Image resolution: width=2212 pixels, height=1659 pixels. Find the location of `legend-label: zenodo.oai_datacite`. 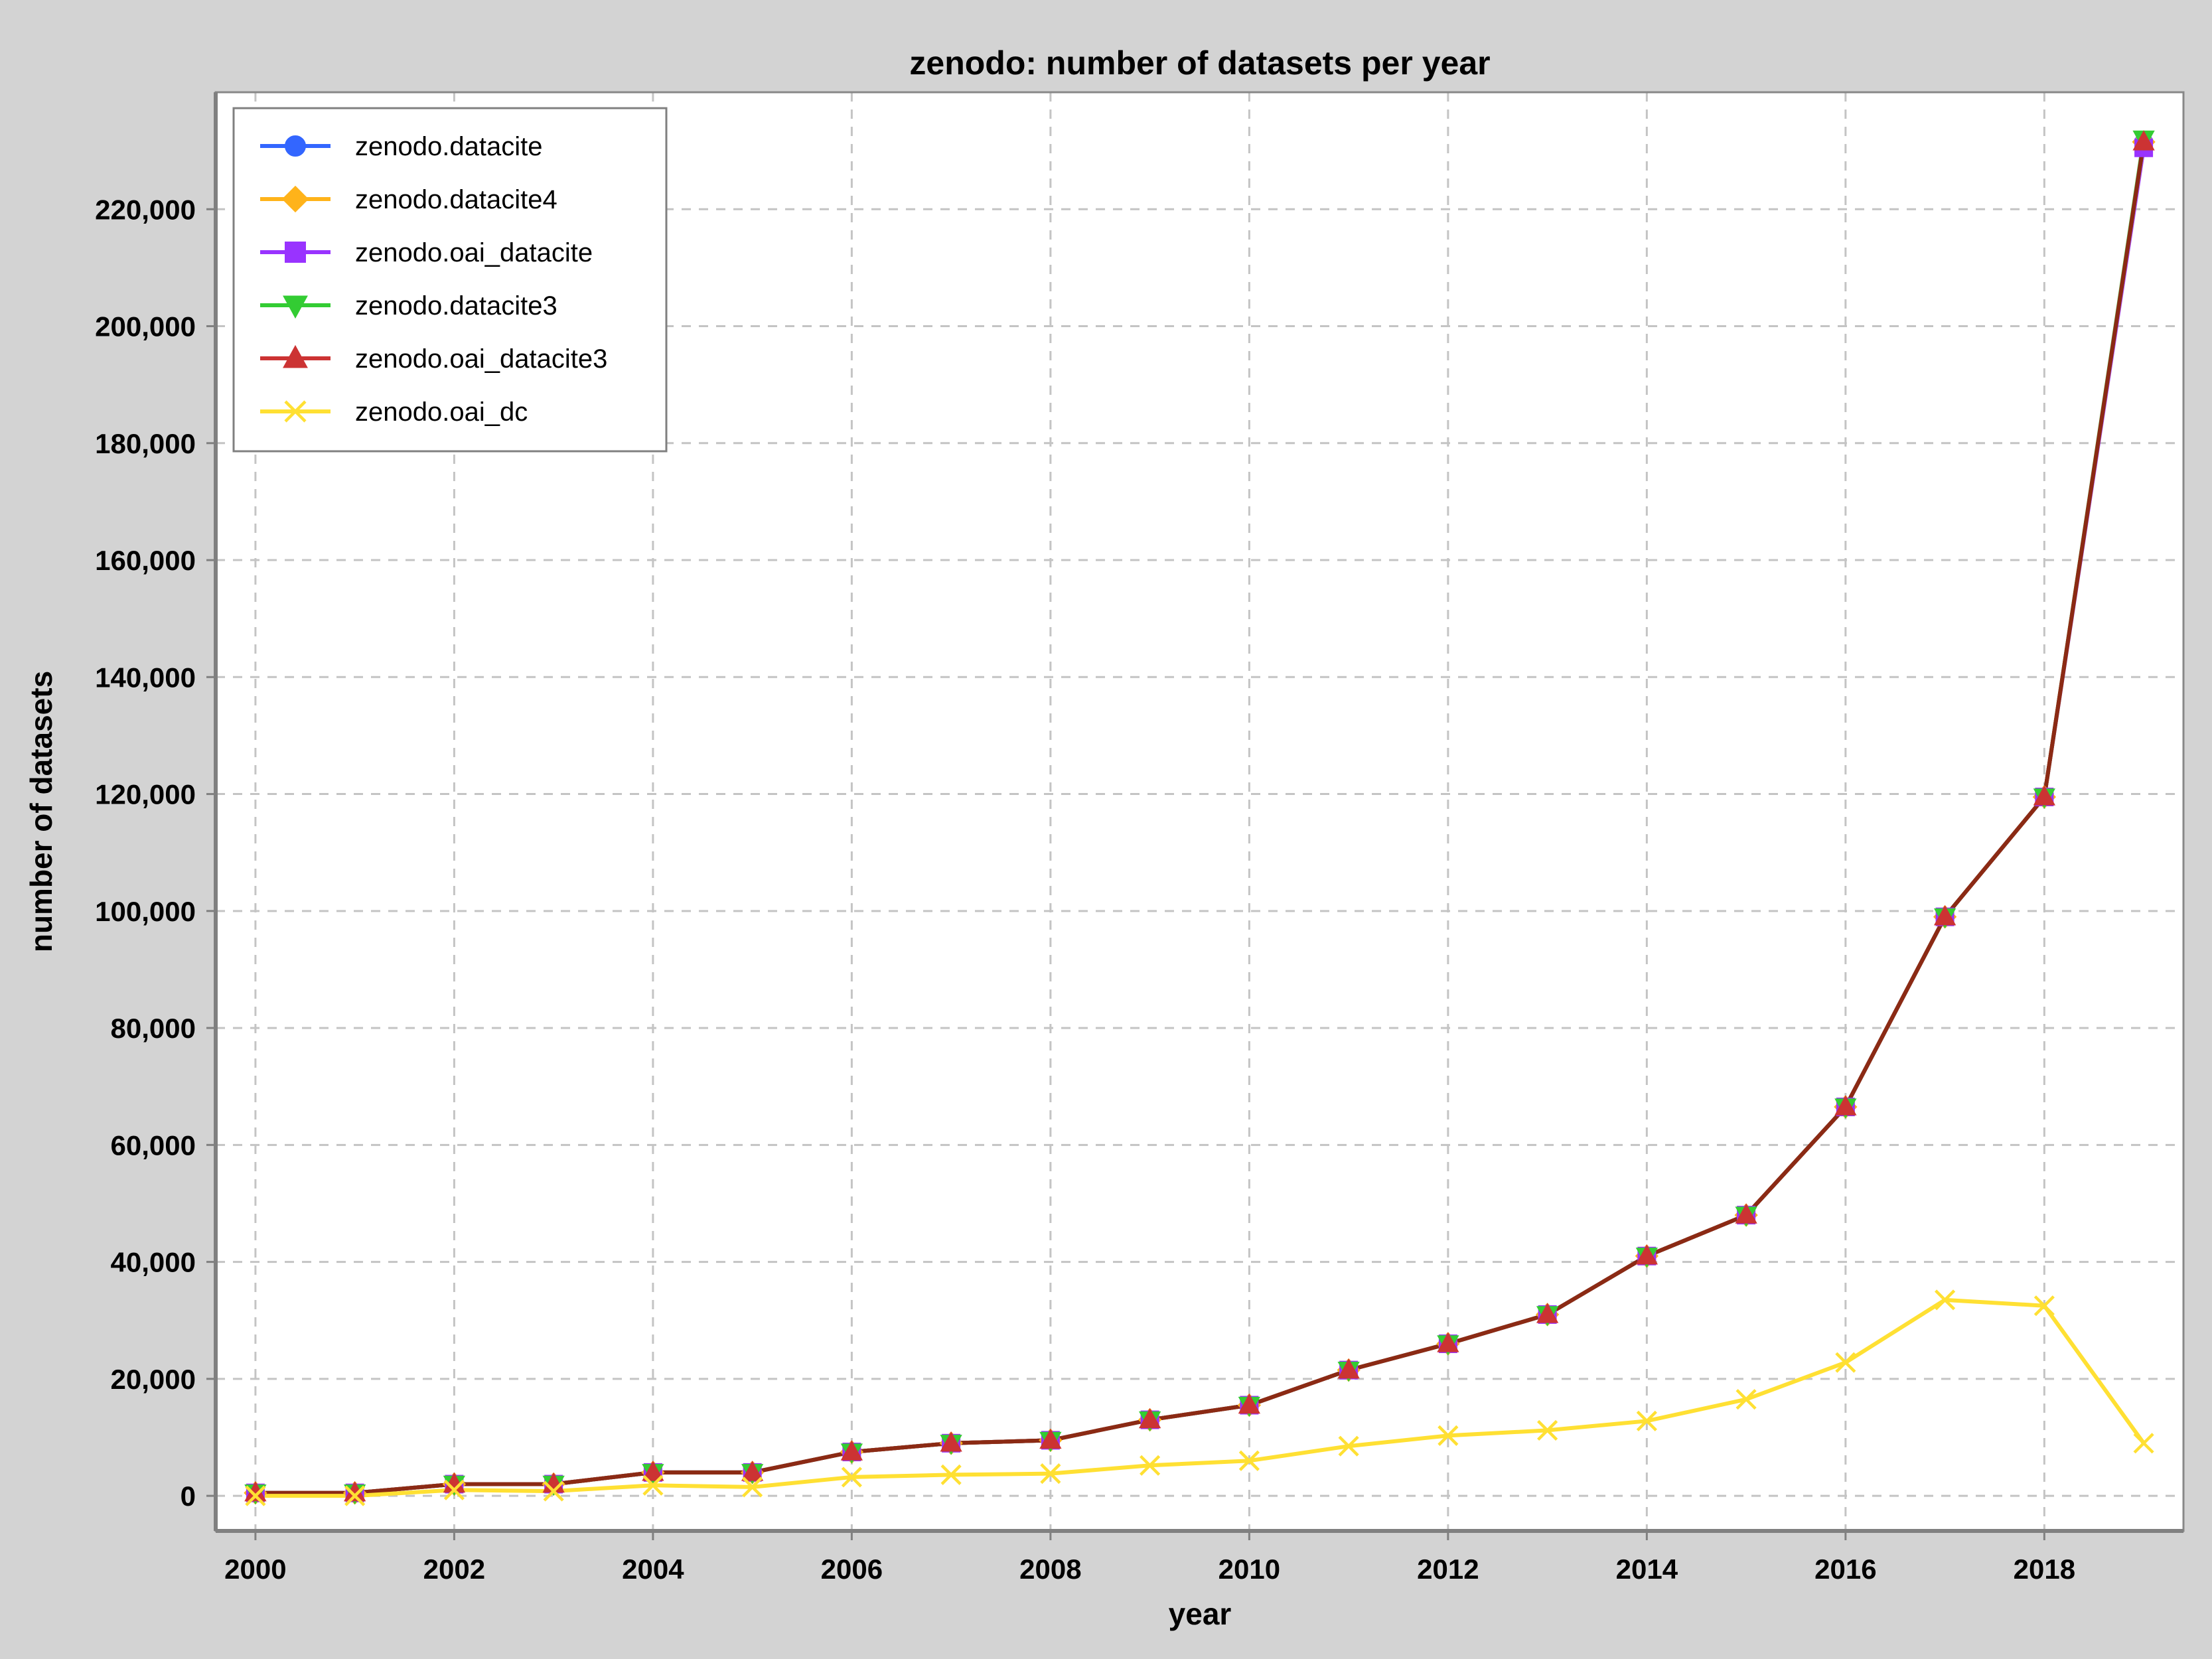

legend-label: zenodo.oai_datacite is located at coordinates (474, 252).